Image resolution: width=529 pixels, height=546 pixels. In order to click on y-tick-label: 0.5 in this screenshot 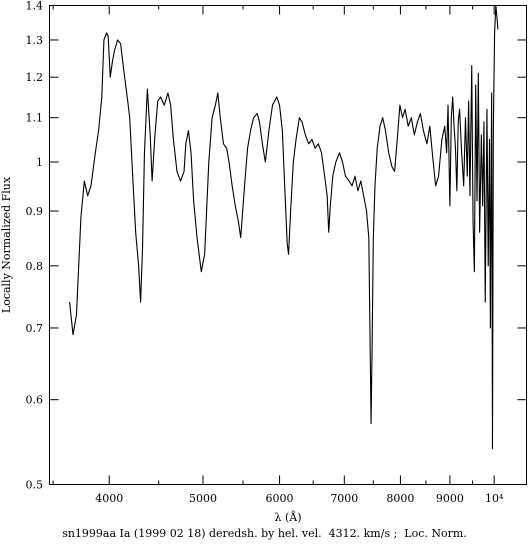, I will do `click(35, 485)`.